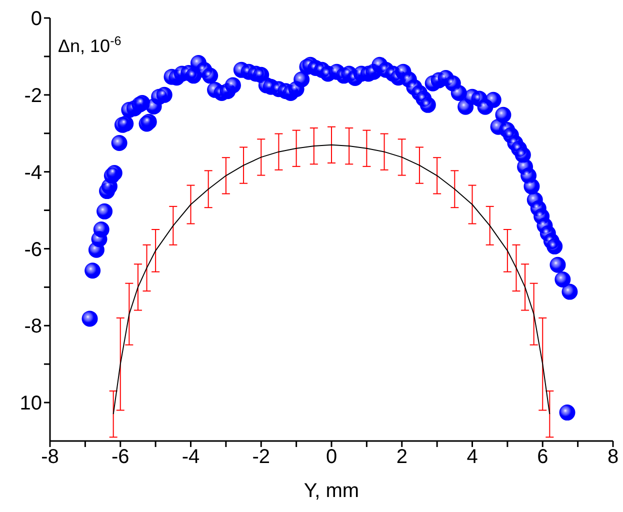  Describe the element at coordinates (332, 457) in the screenshot. I see `x-tick-label: 0` at that location.